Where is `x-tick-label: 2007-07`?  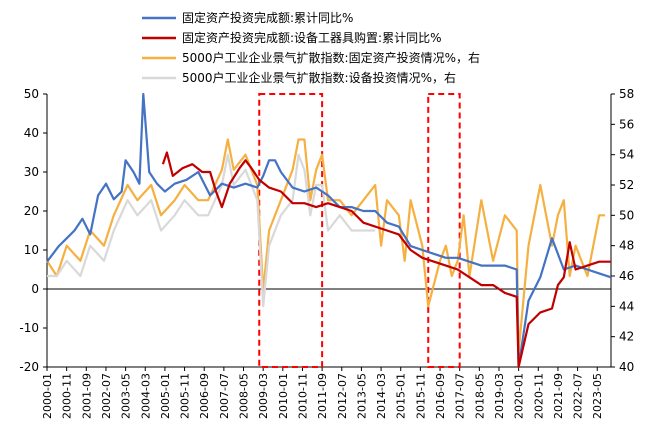 x-tick-label: 2007-07 is located at coordinates (224, 396).